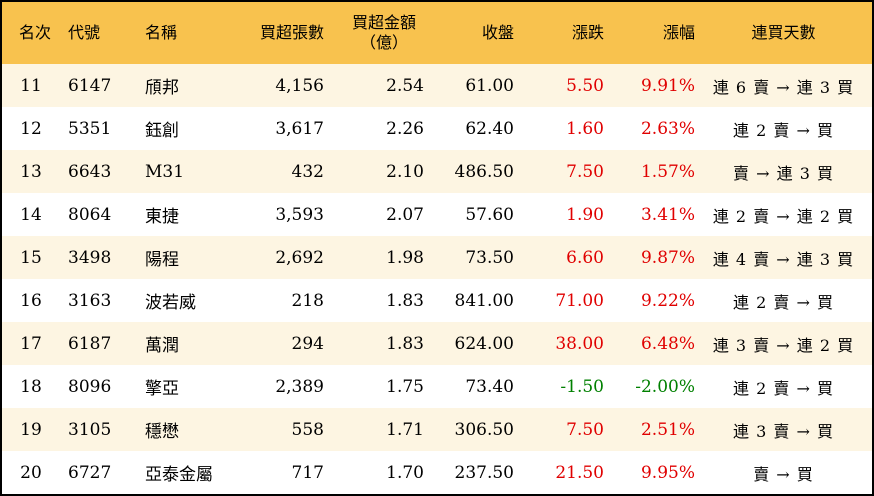  What do you see at coordinates (374, 472) in the screenshot?
I see `cell-amount: 1.70` at bounding box center [374, 472].